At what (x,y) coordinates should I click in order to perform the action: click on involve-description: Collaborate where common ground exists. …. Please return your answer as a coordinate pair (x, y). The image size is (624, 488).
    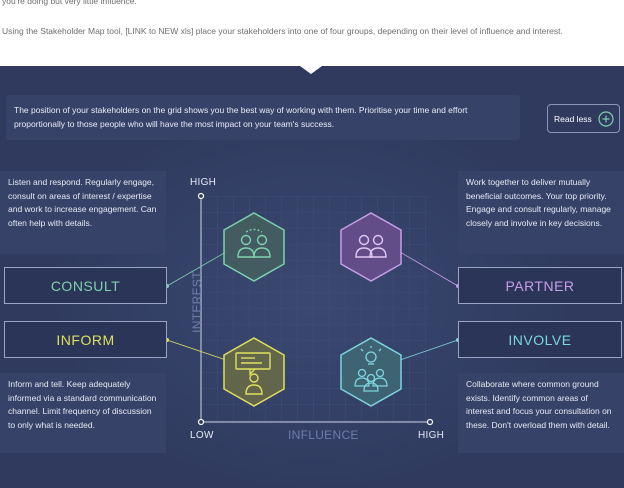
    Looking at the image, I should click on (541, 413).